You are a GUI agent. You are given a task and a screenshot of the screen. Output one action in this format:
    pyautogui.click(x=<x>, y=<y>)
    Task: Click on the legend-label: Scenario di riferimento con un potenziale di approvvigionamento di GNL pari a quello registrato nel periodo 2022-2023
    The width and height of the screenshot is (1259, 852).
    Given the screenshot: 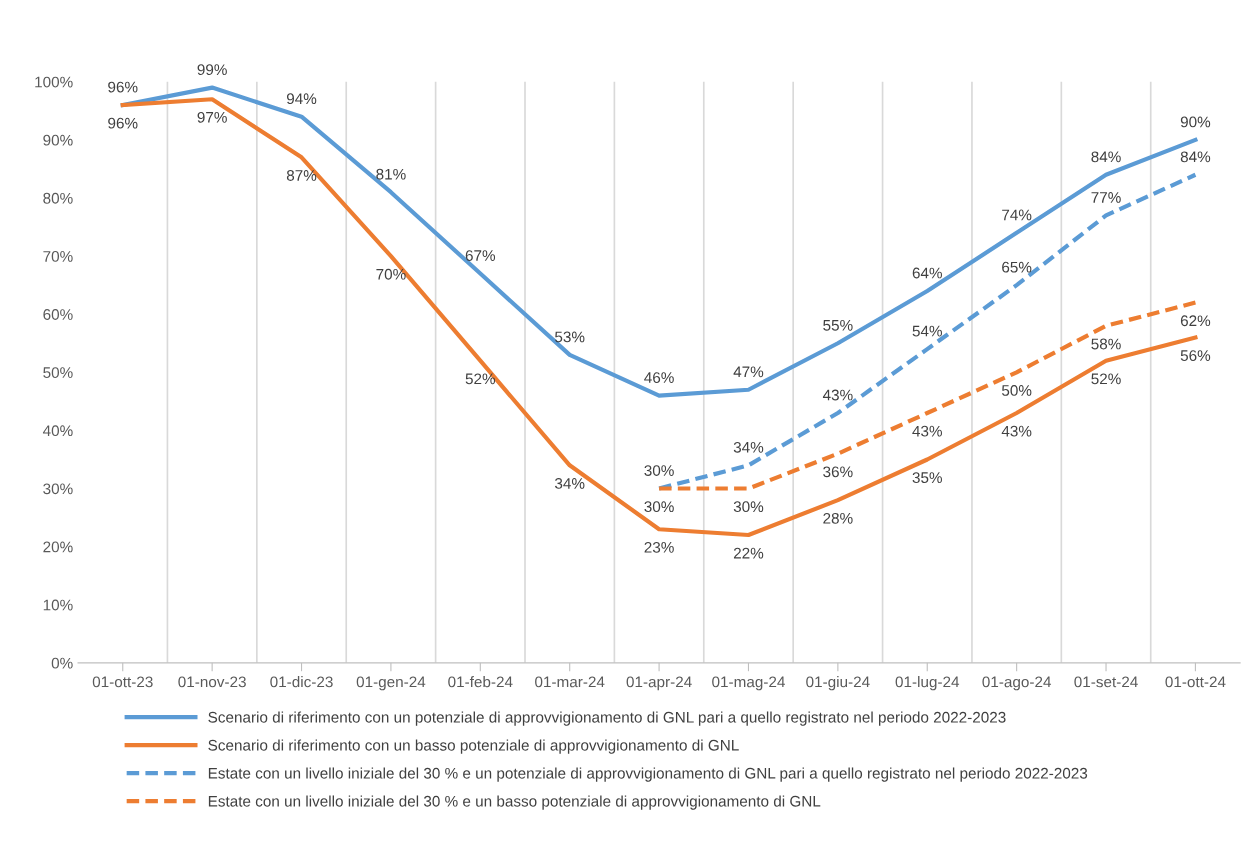 What is the action you would take?
    pyautogui.click(x=607, y=718)
    